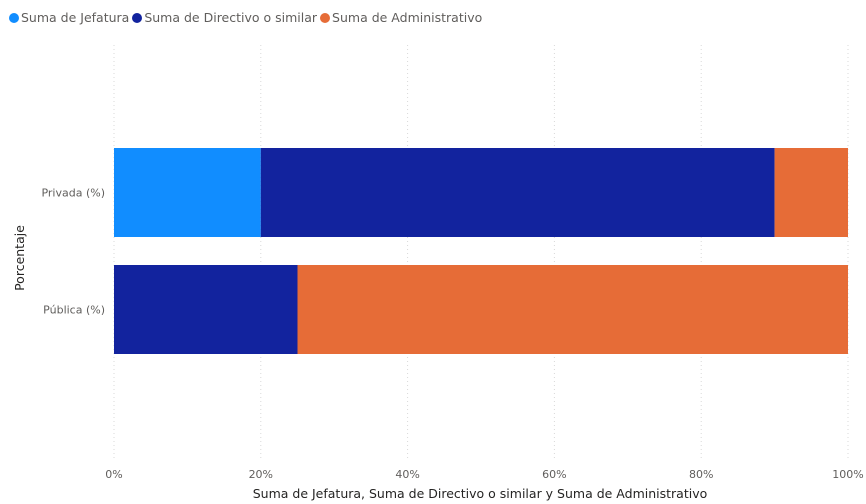 This screenshot has height=504, width=866. I want to click on legend-marker-jefatura, so click(14, 17).